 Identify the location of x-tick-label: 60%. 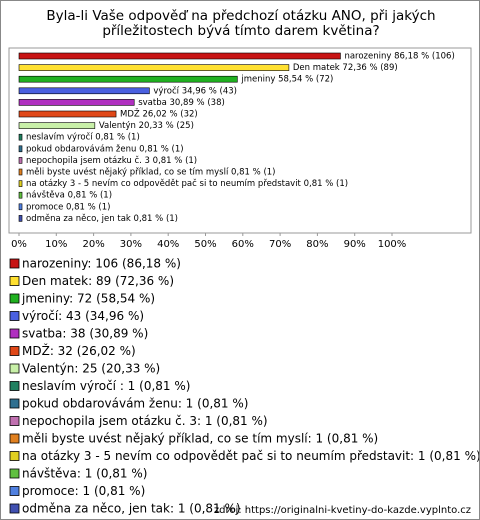
(243, 244).